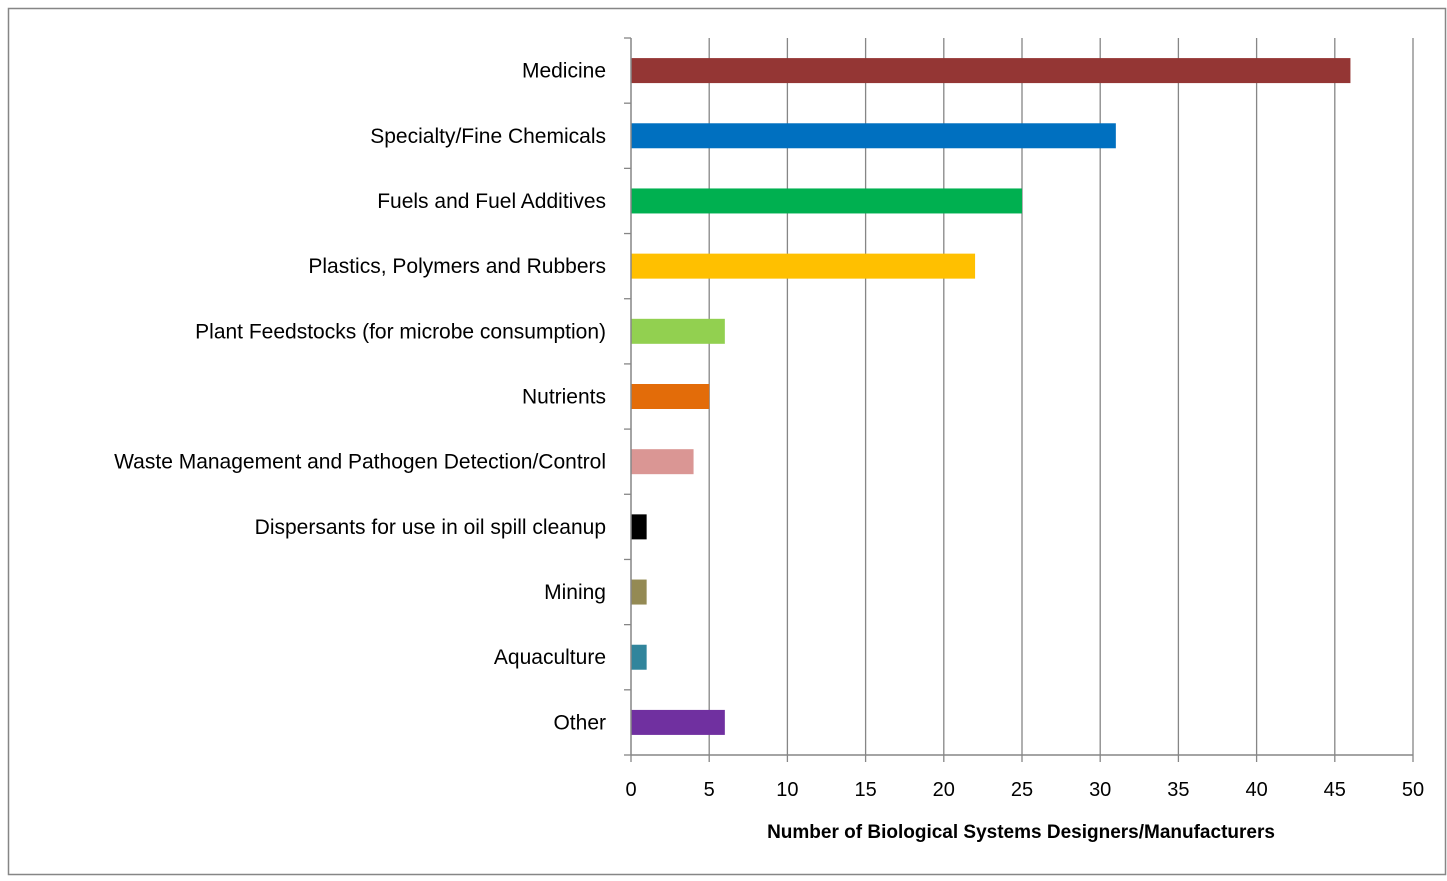 This screenshot has width=1447, height=881. Describe the element at coordinates (488, 136) in the screenshot. I see `category-label: Specialty/Fine Chemicals` at that location.